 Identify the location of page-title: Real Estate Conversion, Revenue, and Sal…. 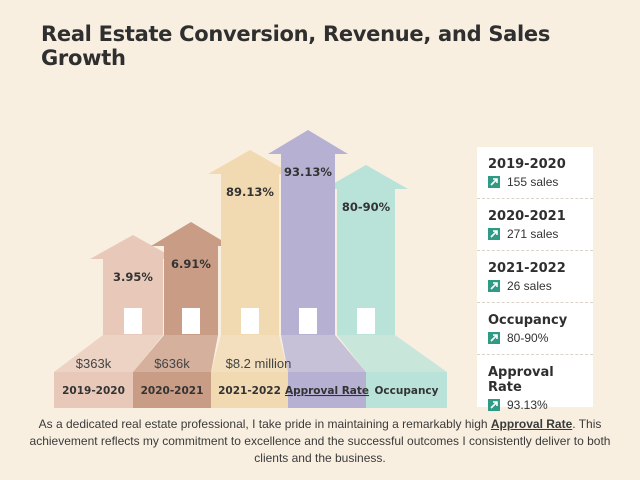
(296, 46).